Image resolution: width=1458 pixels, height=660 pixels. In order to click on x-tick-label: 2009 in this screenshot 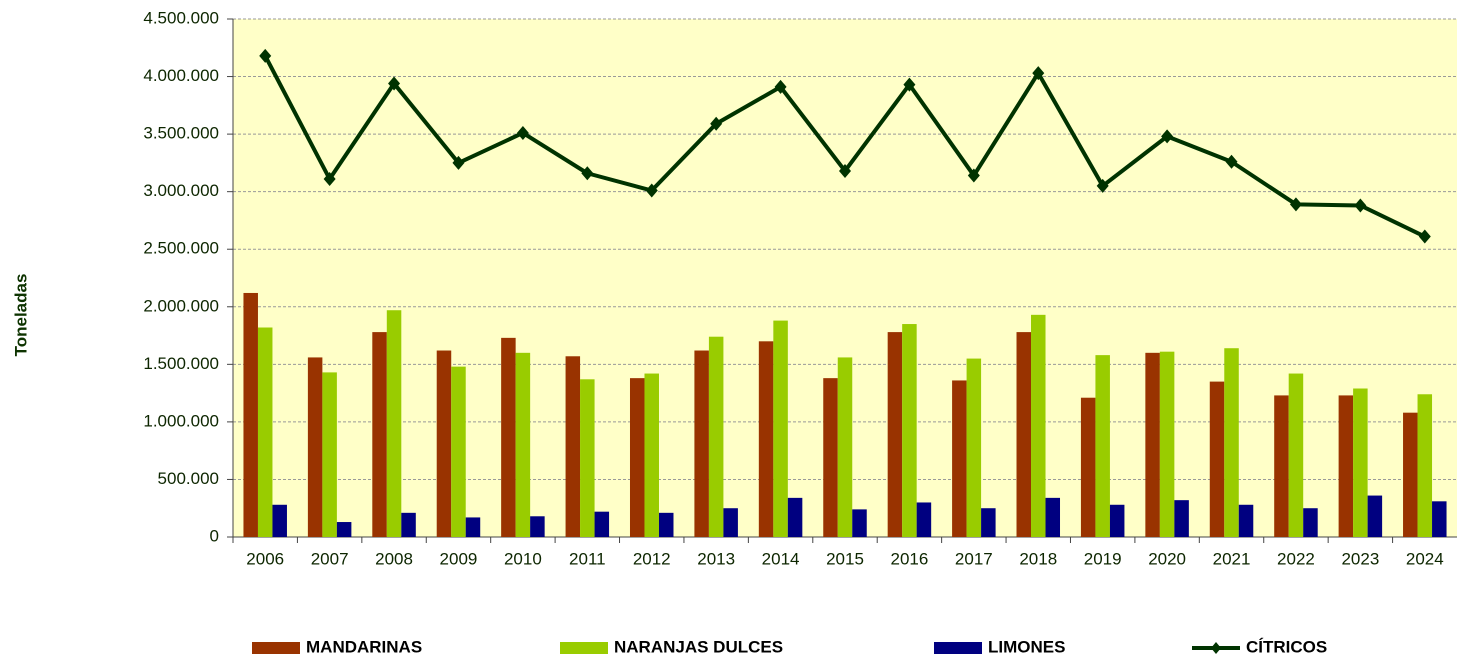, I will do `click(459, 558)`.